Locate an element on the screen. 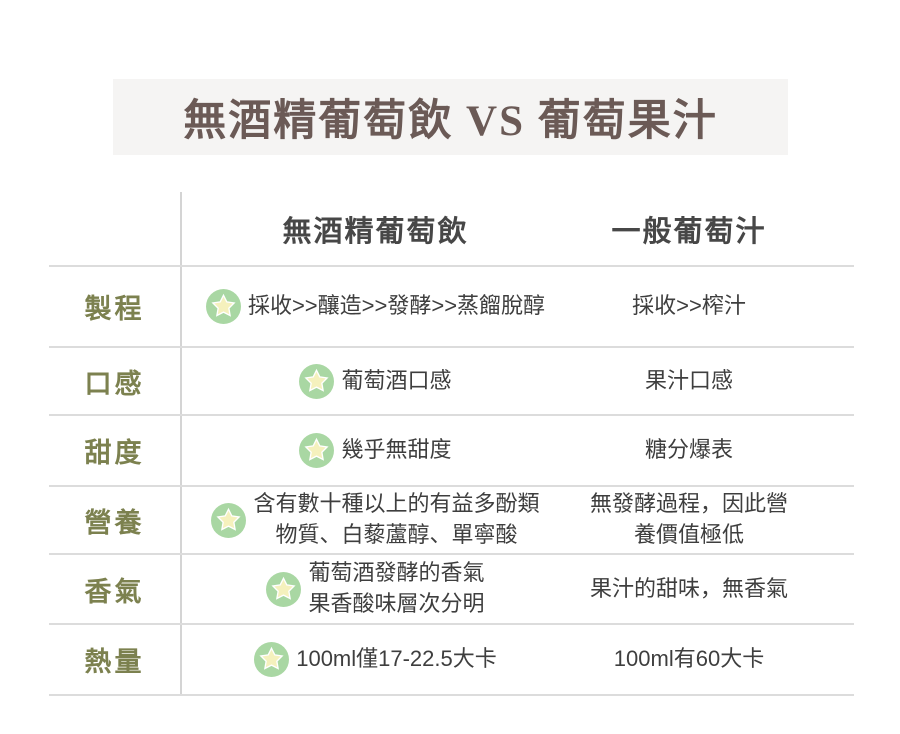 The height and width of the screenshot is (734, 900). table-row-process: 製程 採收>>釀造>>發酵>>蒸餾脫醇 採收>>榨汁 is located at coordinates (451, 305).